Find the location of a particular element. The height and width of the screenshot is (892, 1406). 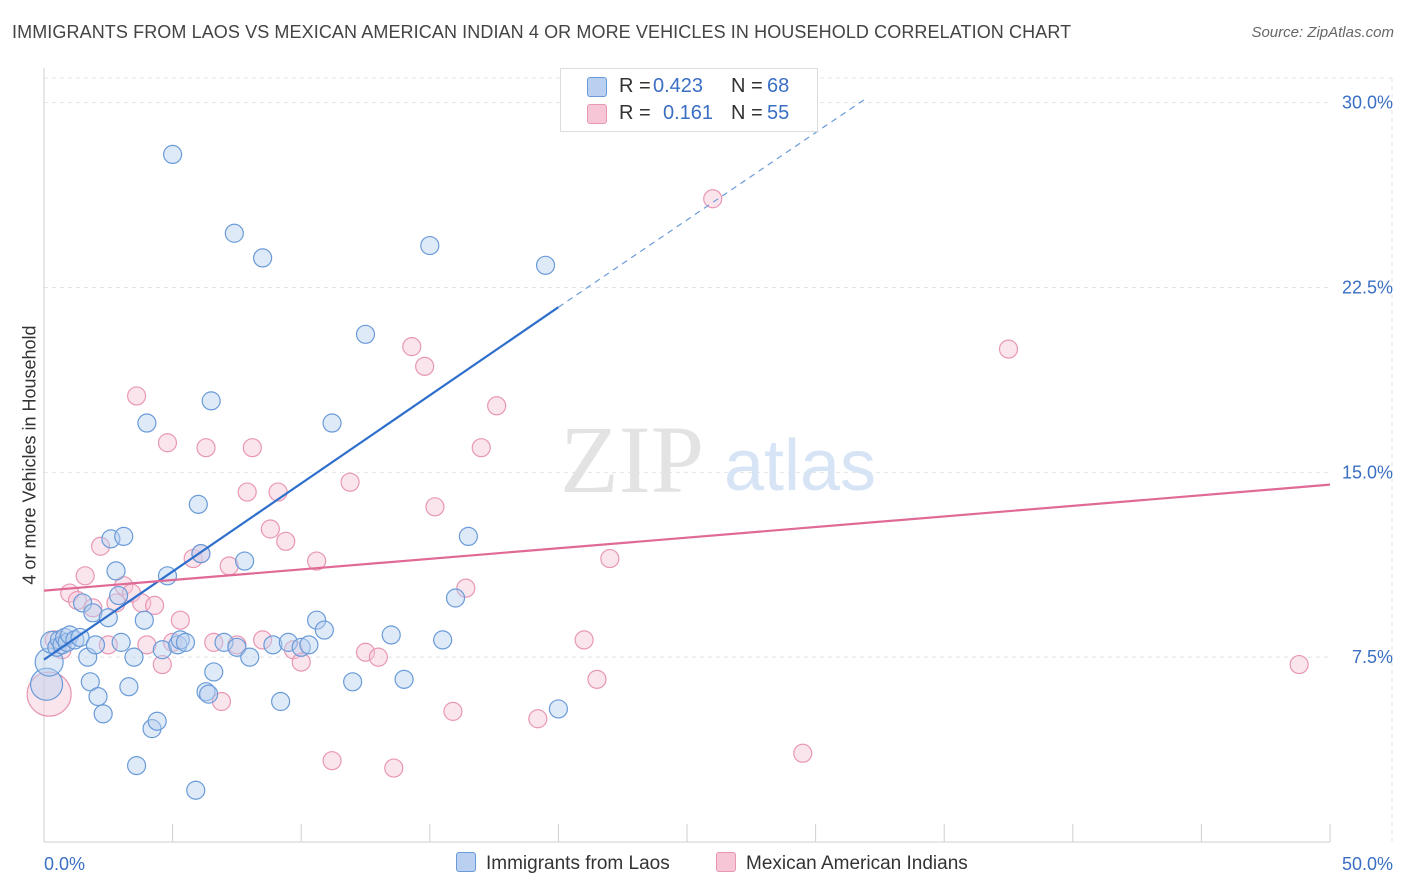

legend-label-laos: Immigrants from Laos is located at coordinates (578, 863).